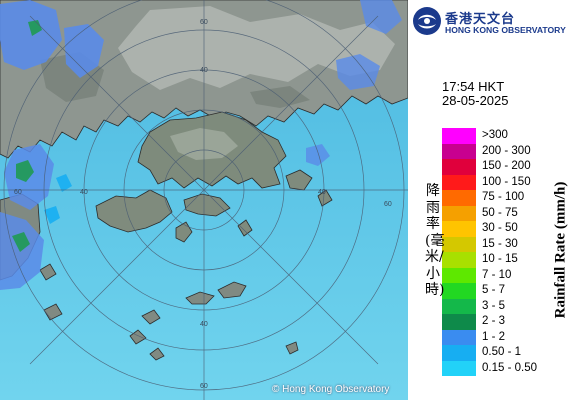 This screenshot has width=577, height=400. Describe the element at coordinates (256, 48) in the screenshot. I see `mainland-texture` at that location.